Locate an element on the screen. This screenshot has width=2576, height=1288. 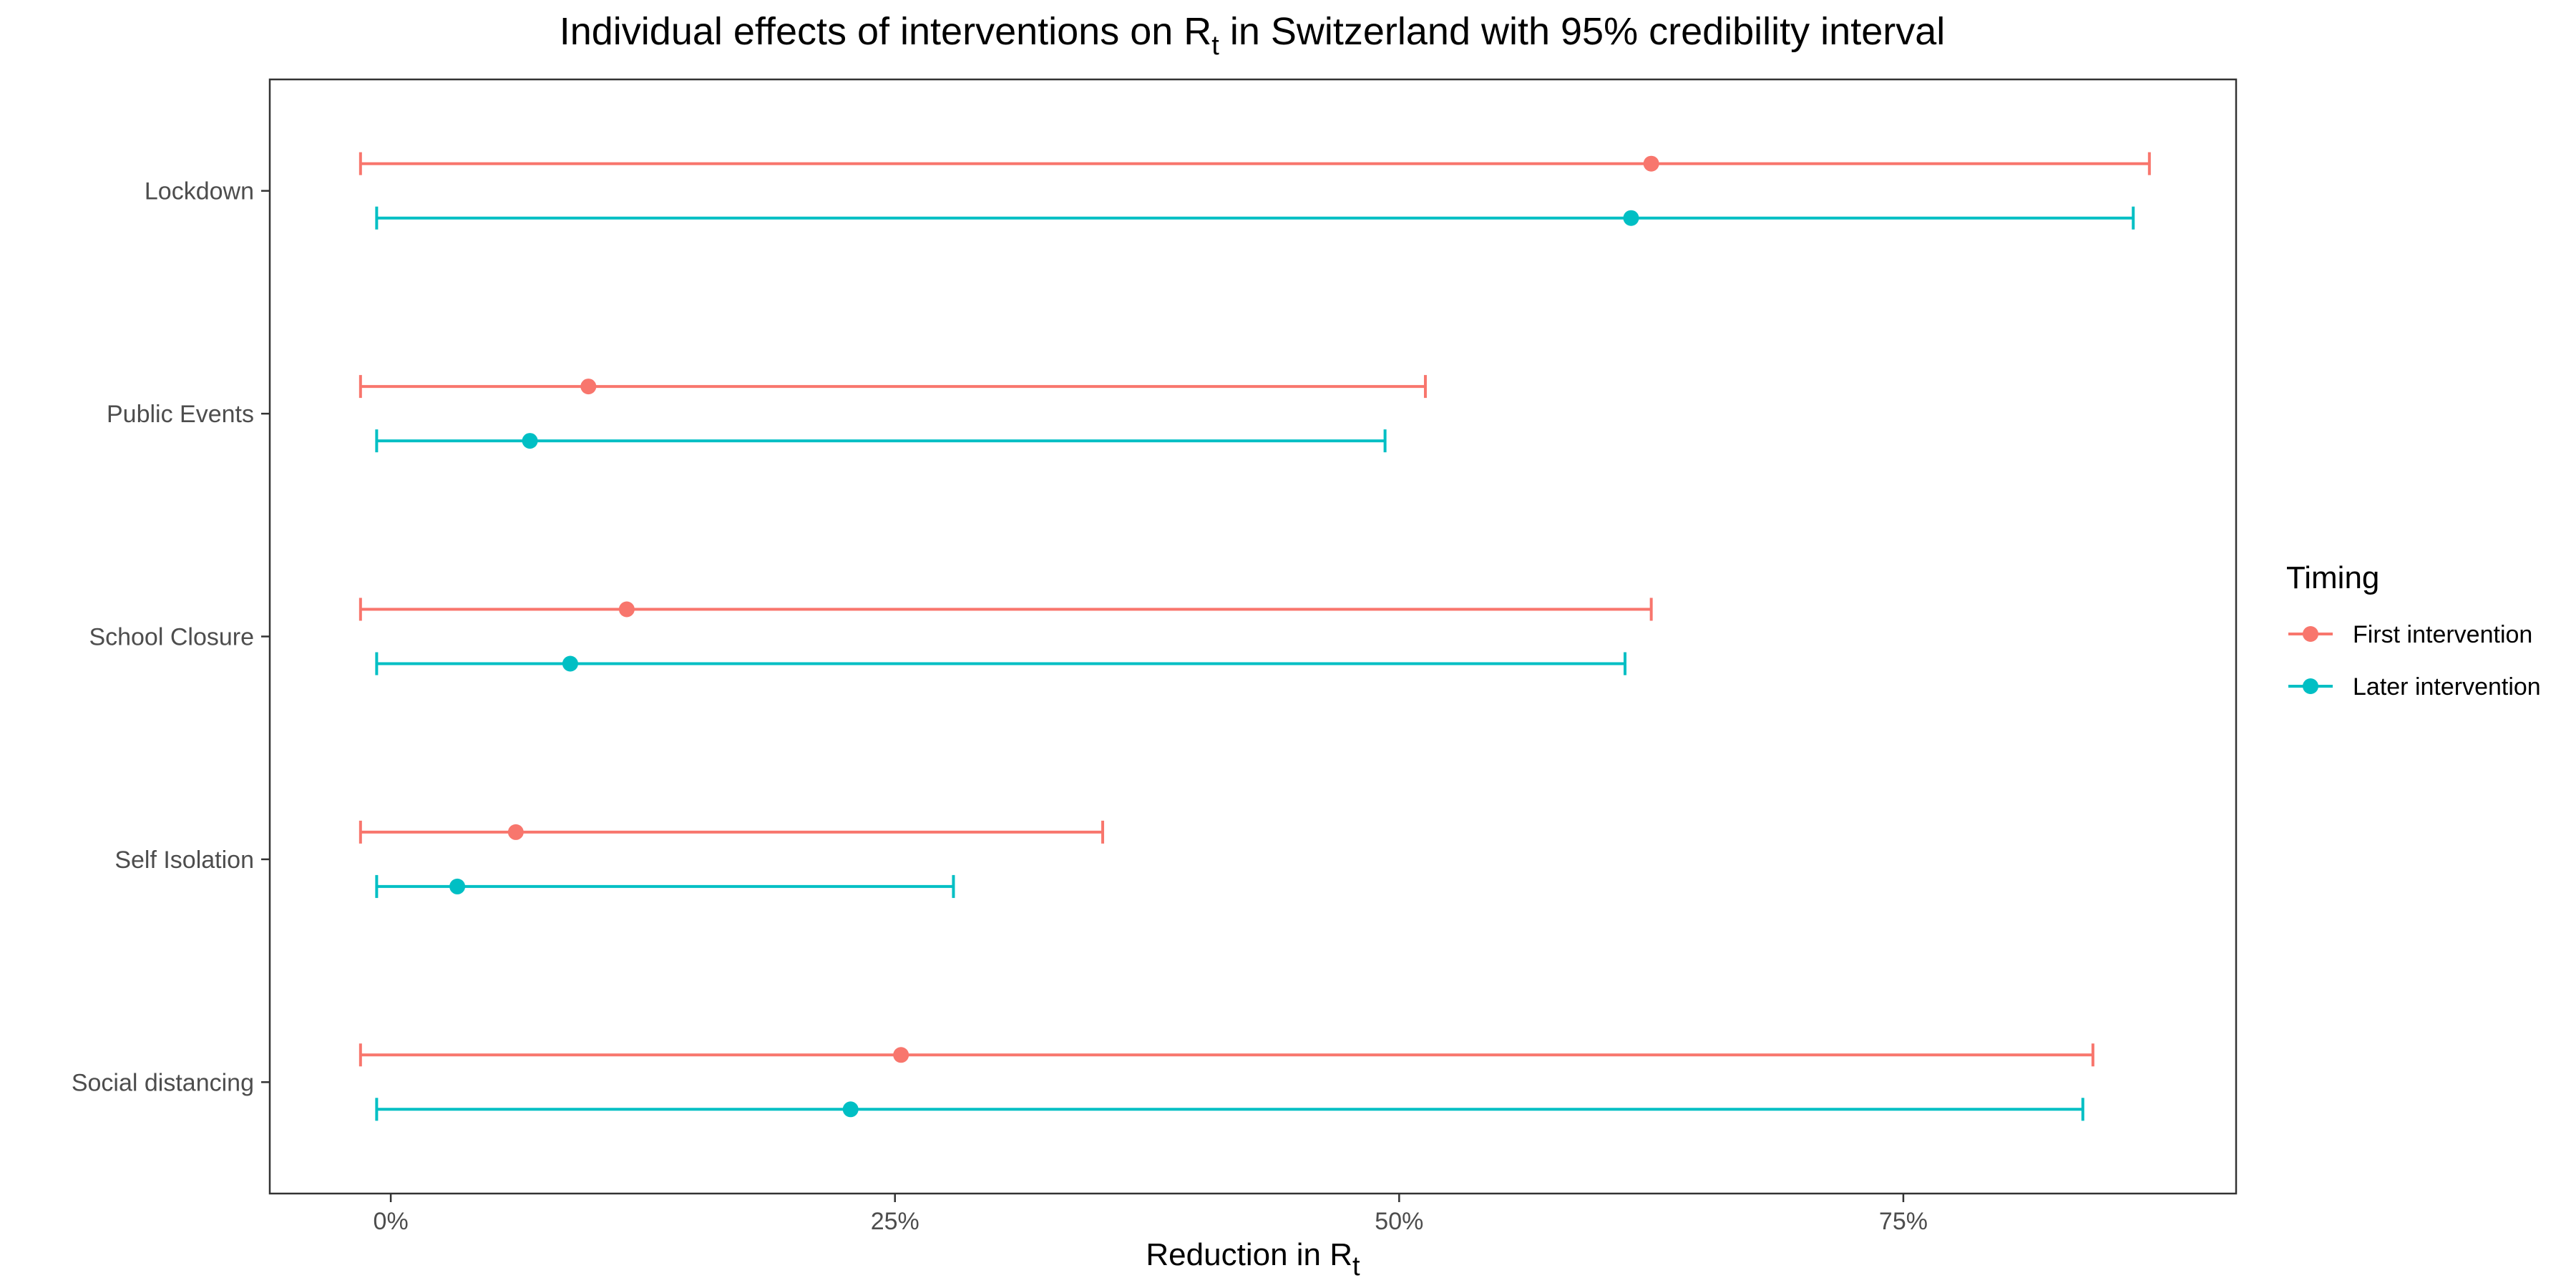
legend-items: First intervention Later intervention is located at coordinates (2414, 661).